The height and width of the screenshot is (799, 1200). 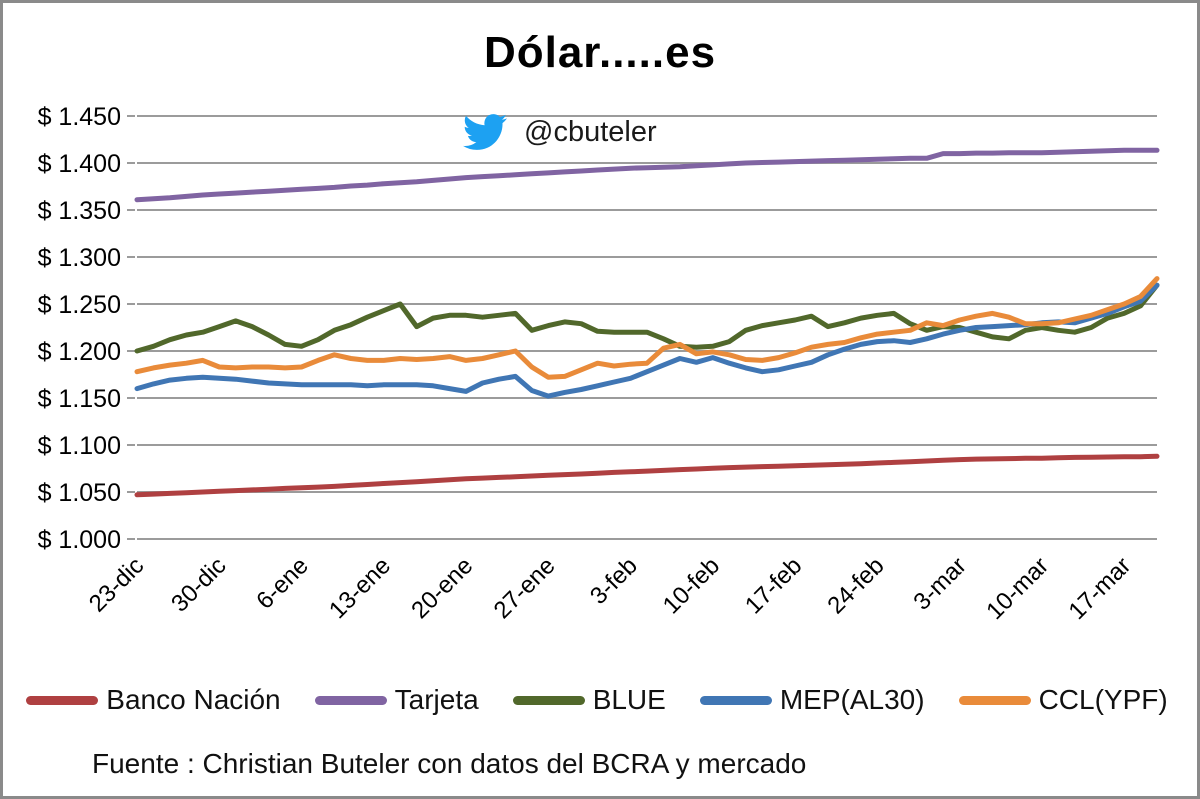 I want to click on x-tick-label: 3-mar, so click(x=939, y=583).